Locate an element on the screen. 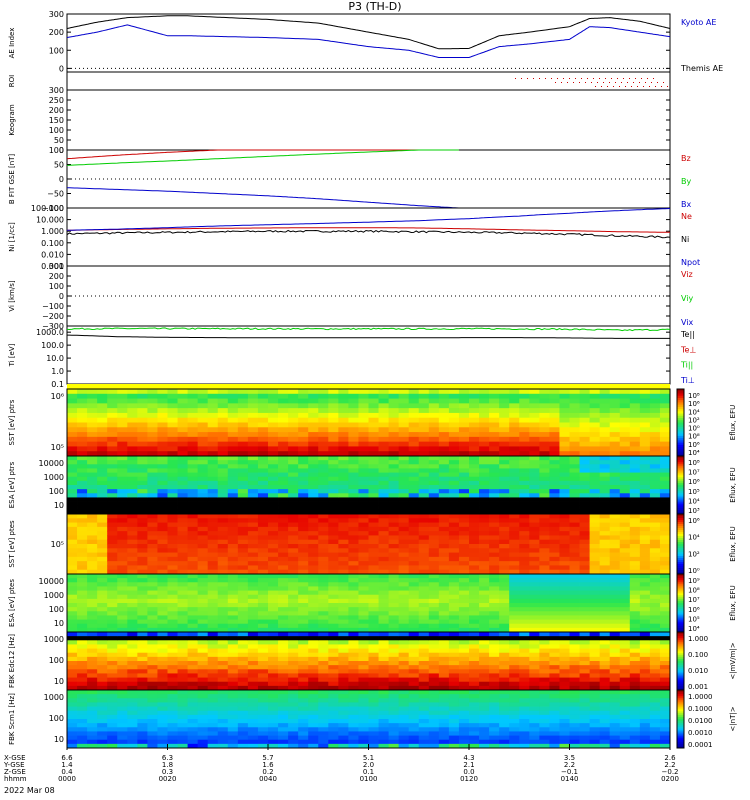  y-axis-label: ROI is located at coordinates (12, 81).